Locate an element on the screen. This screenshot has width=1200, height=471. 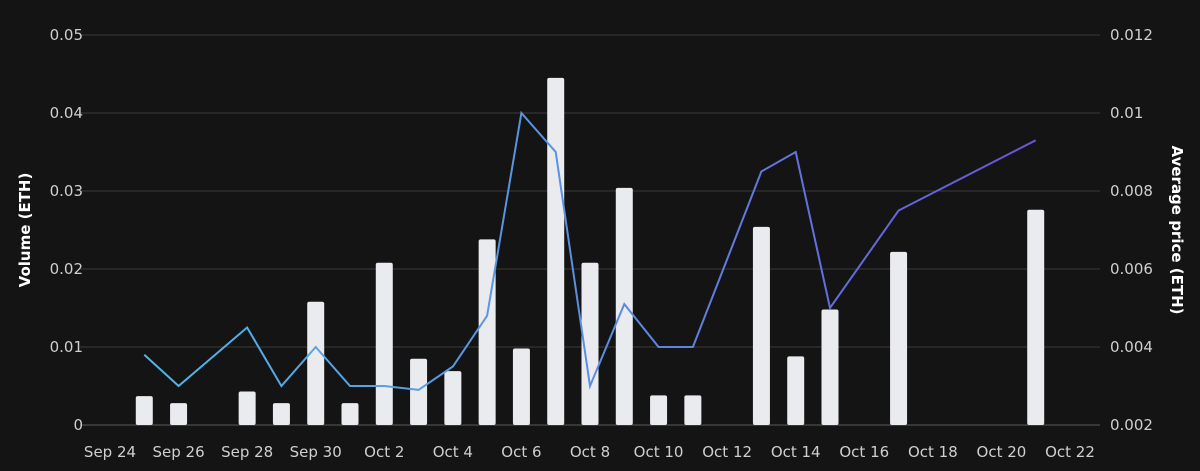
x-tick-label: Oct 4 is located at coordinates (453, 452).